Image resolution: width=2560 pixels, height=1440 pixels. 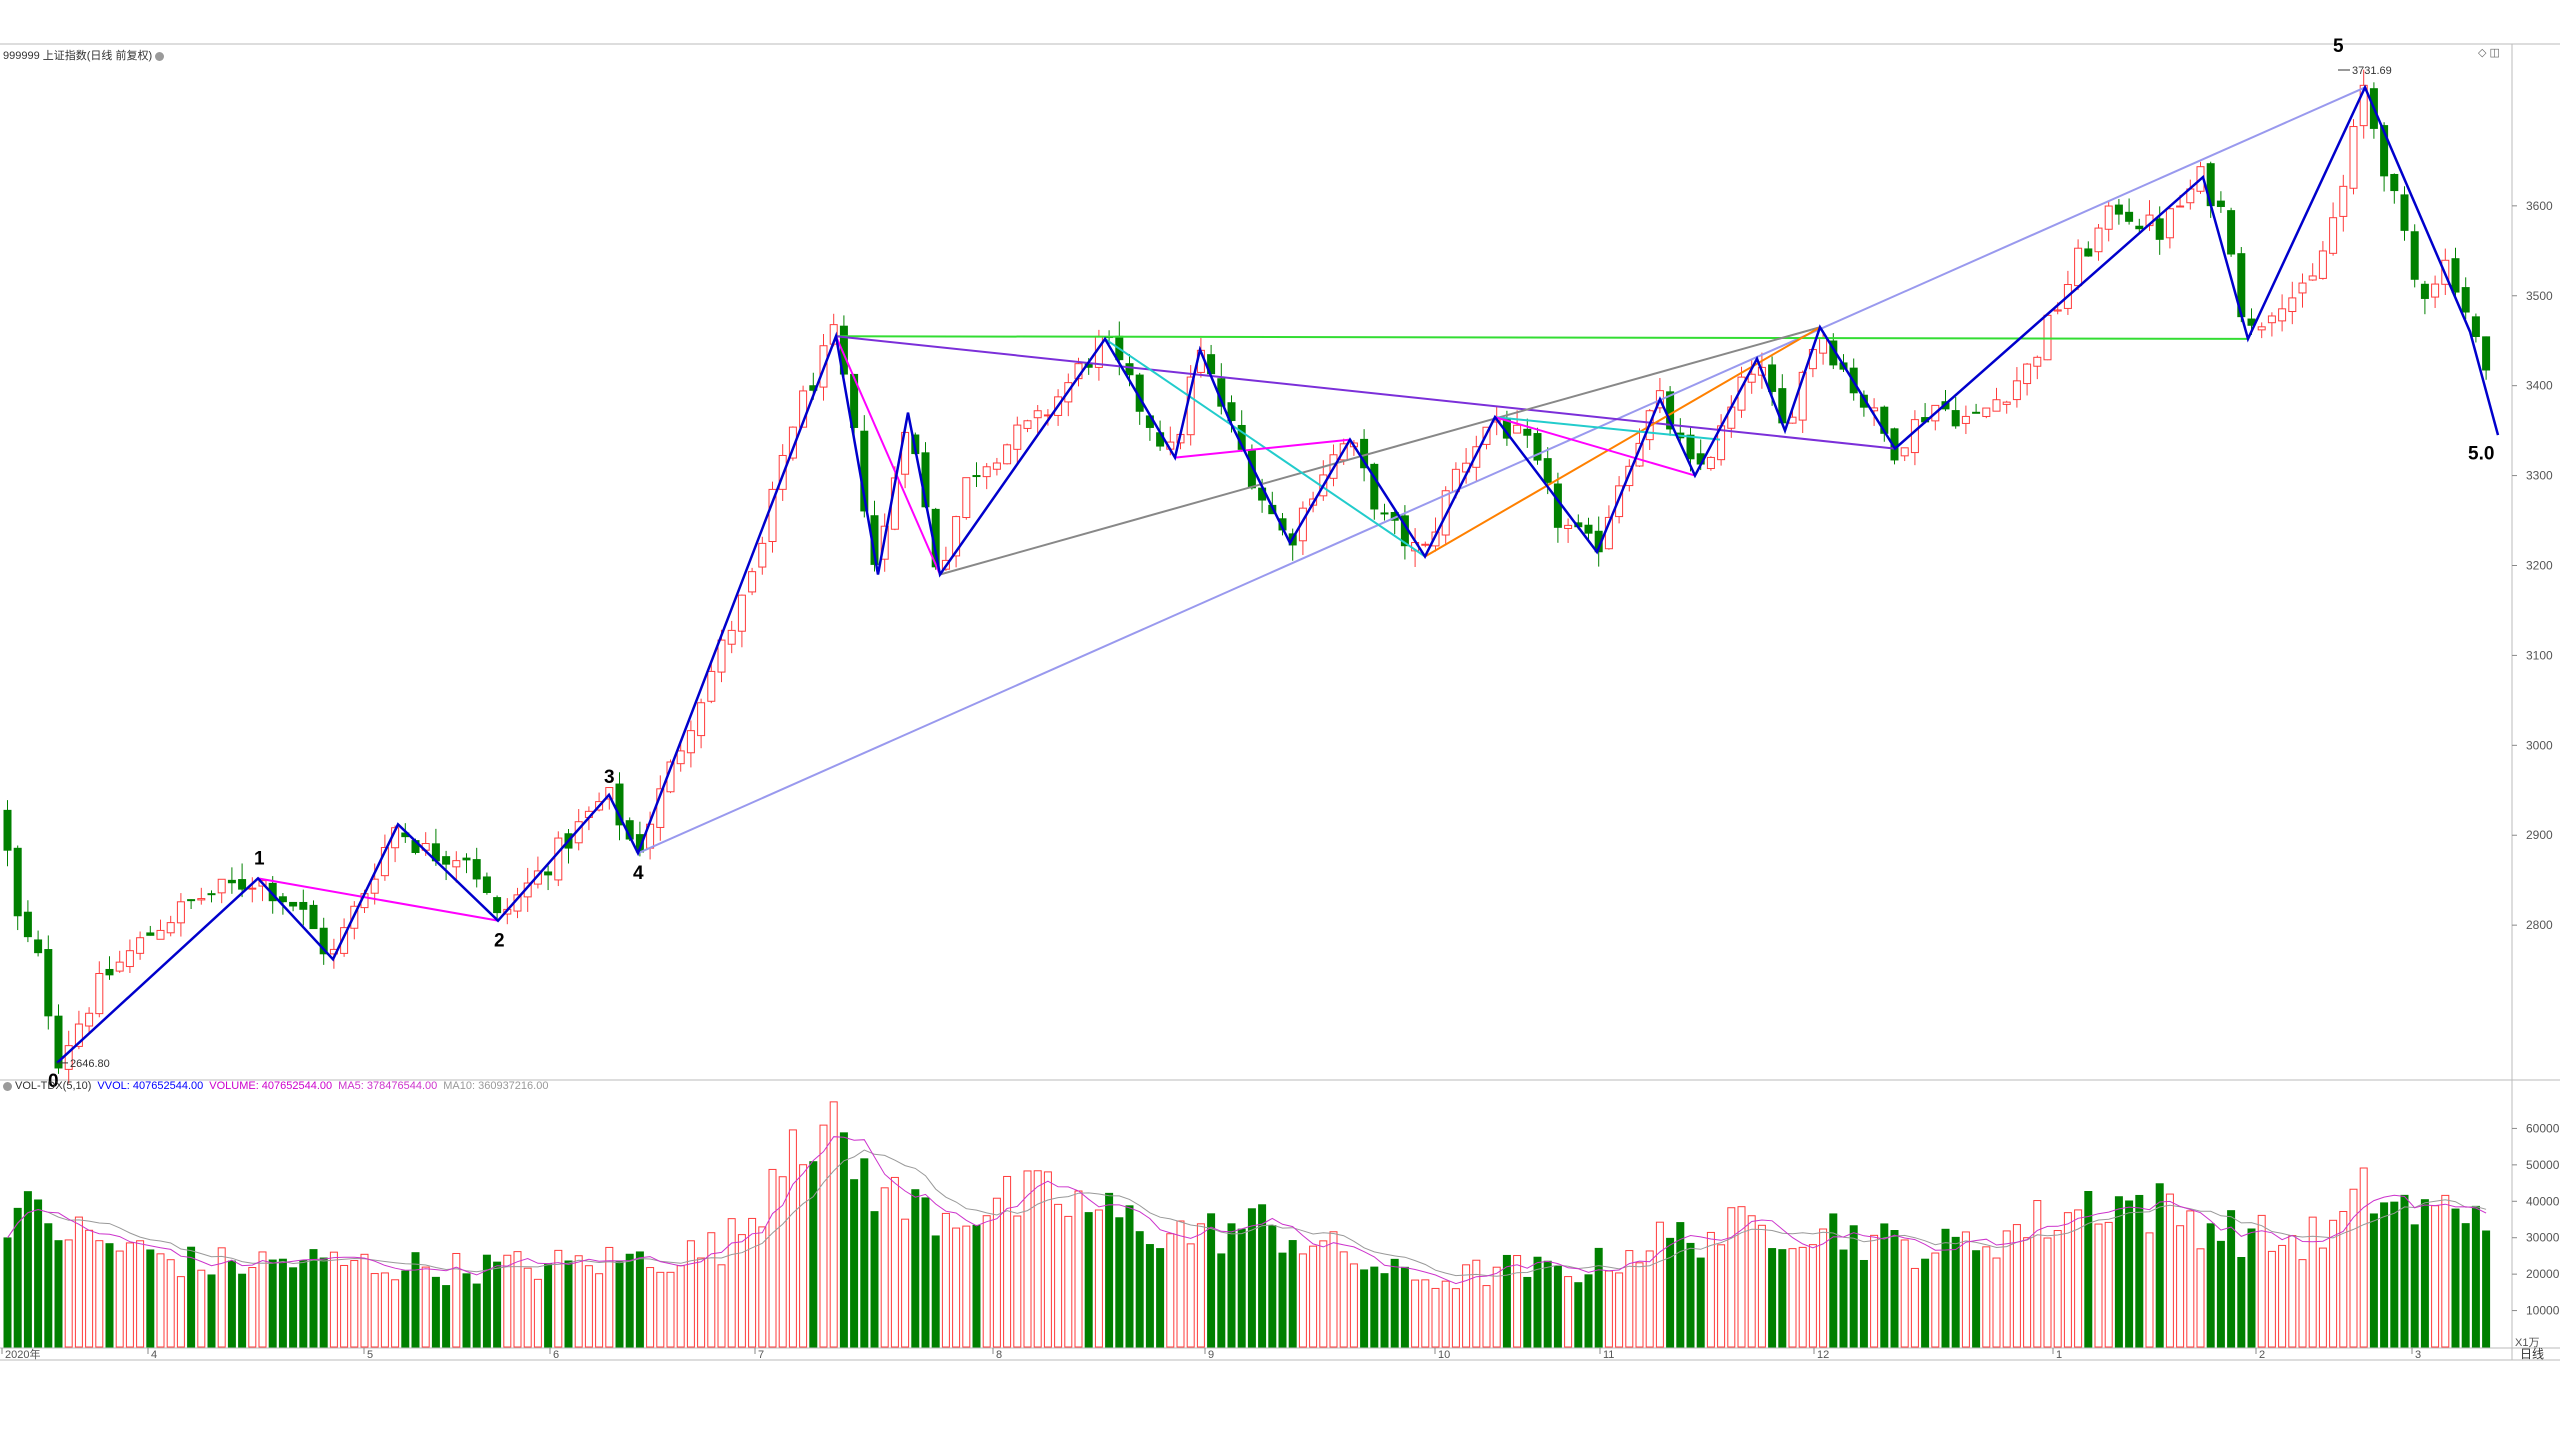 I want to click on x-tick-label: 3, so click(x=2418, y=1355).